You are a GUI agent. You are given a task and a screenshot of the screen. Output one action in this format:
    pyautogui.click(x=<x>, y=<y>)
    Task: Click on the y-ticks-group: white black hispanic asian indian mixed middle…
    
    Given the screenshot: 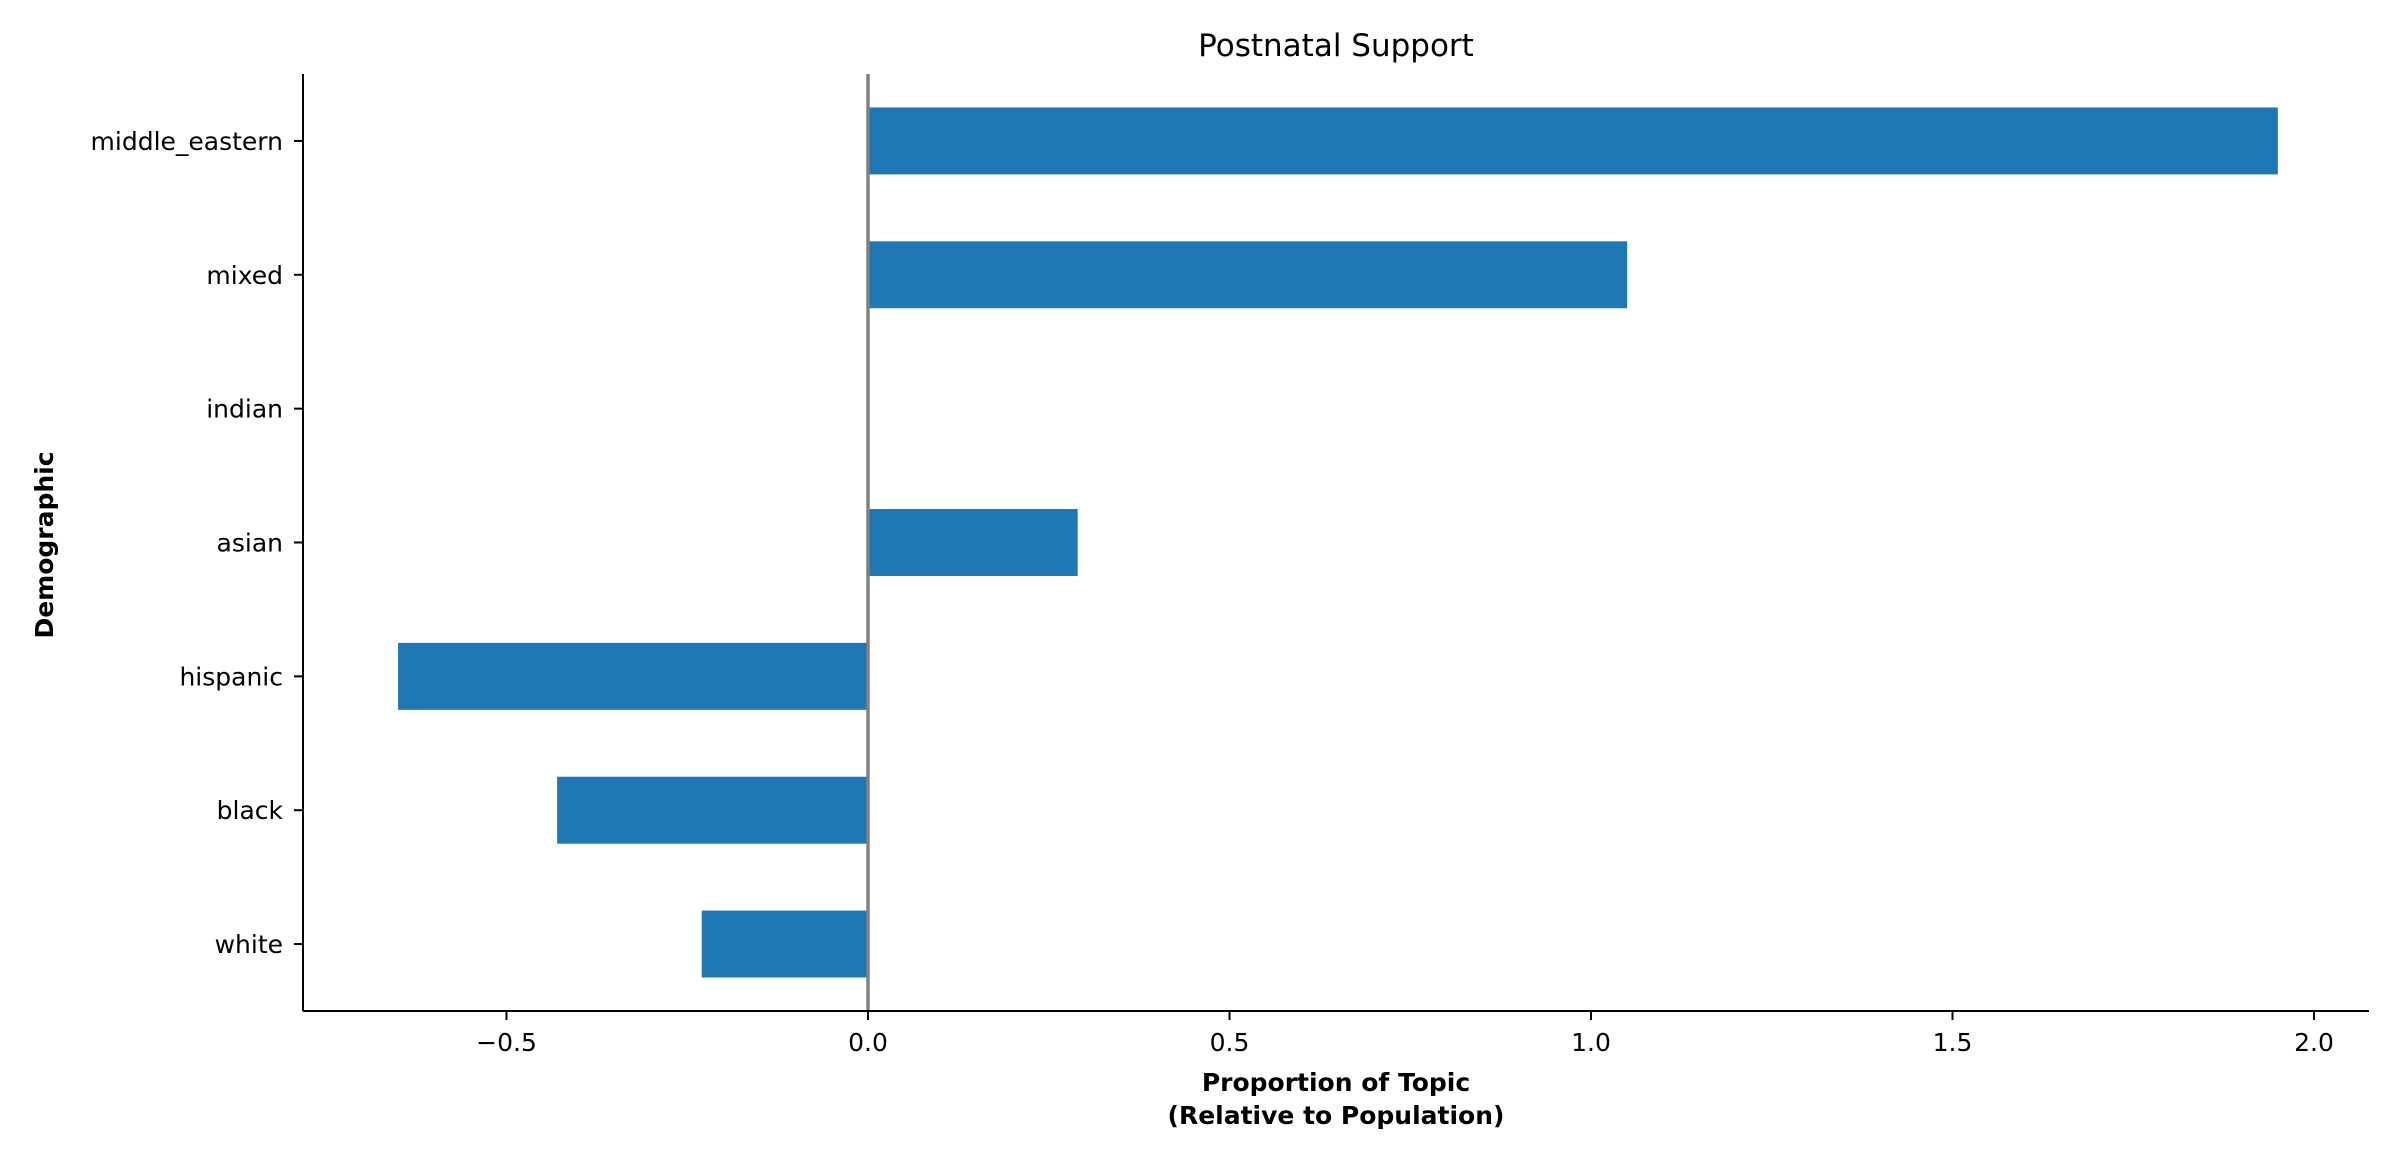 What is the action you would take?
    pyautogui.click(x=197, y=543)
    